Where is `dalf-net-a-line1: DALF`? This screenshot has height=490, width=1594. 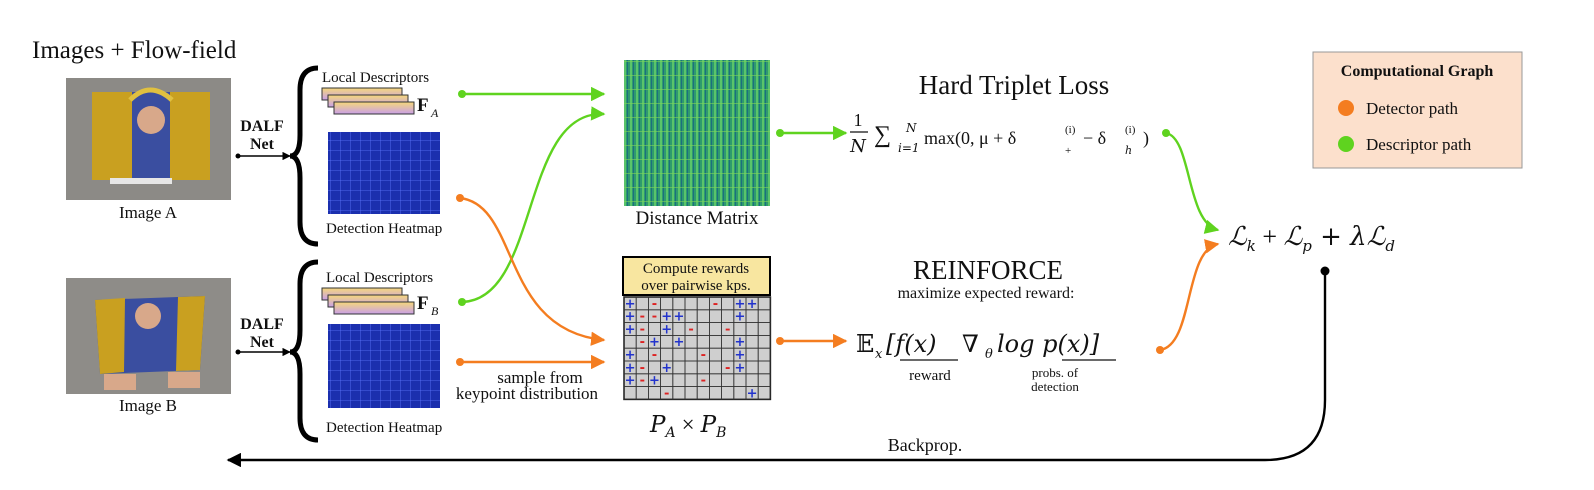 dalf-net-a-line1: DALF is located at coordinates (262, 126).